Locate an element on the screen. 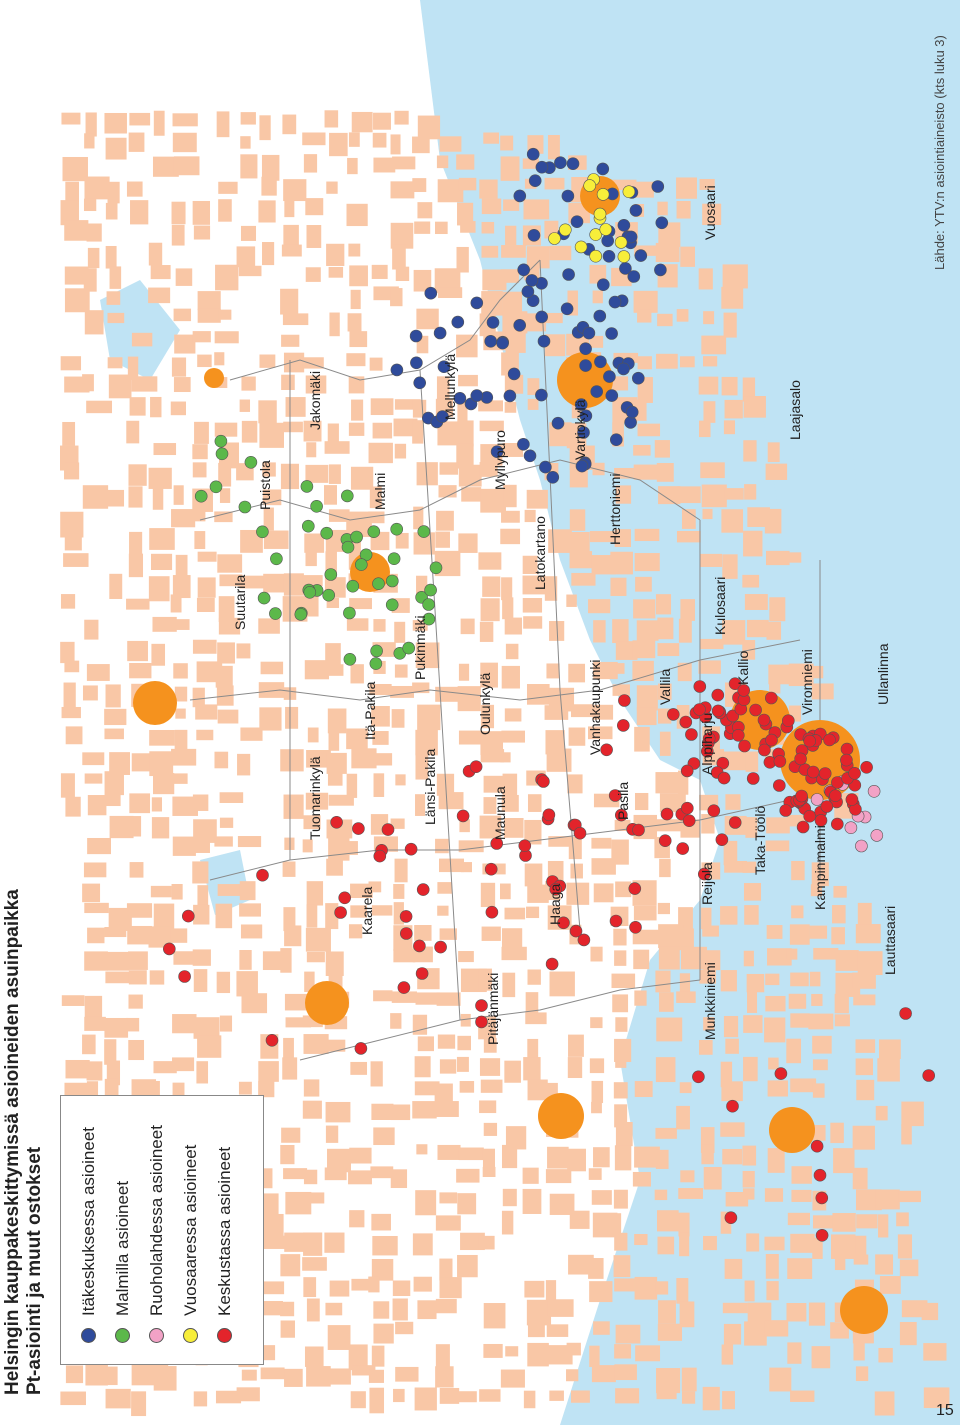  title-line-2: Pt-asiointi ja muut ostokset is located at coordinates (34, 1270).